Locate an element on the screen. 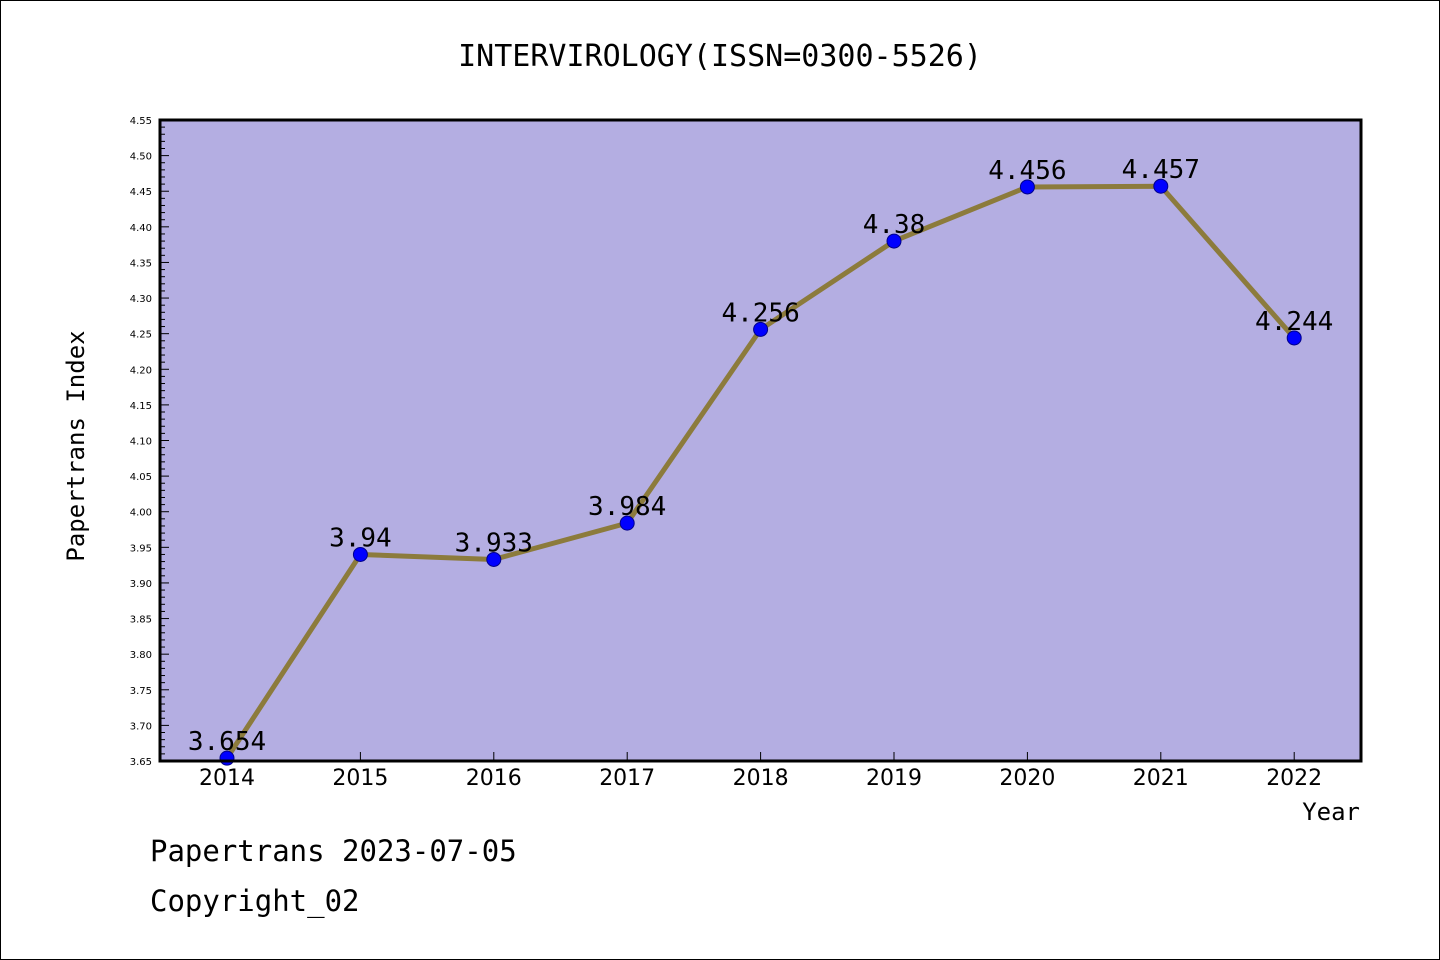  x-tick-label: 2020 is located at coordinates (1027, 778).